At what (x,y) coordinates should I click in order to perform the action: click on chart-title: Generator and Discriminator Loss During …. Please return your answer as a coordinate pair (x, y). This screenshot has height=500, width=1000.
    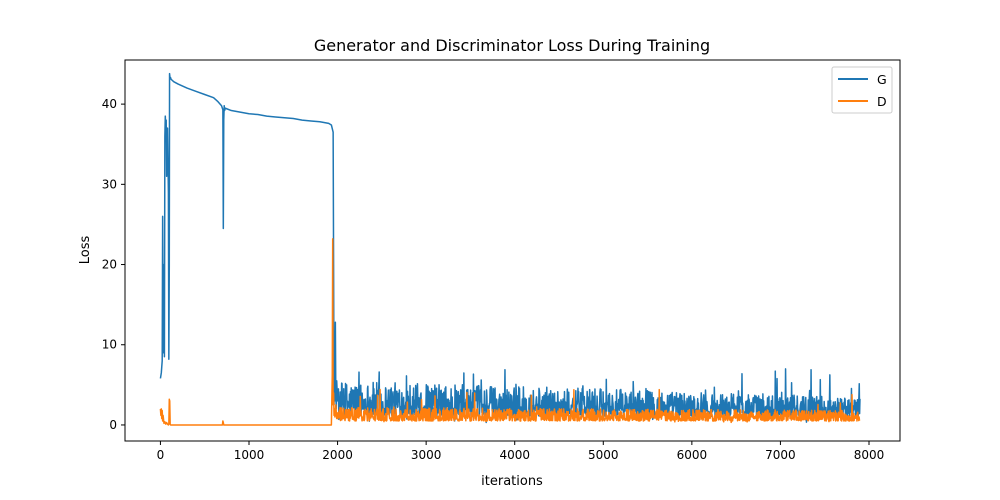
    Looking at the image, I should click on (512, 45).